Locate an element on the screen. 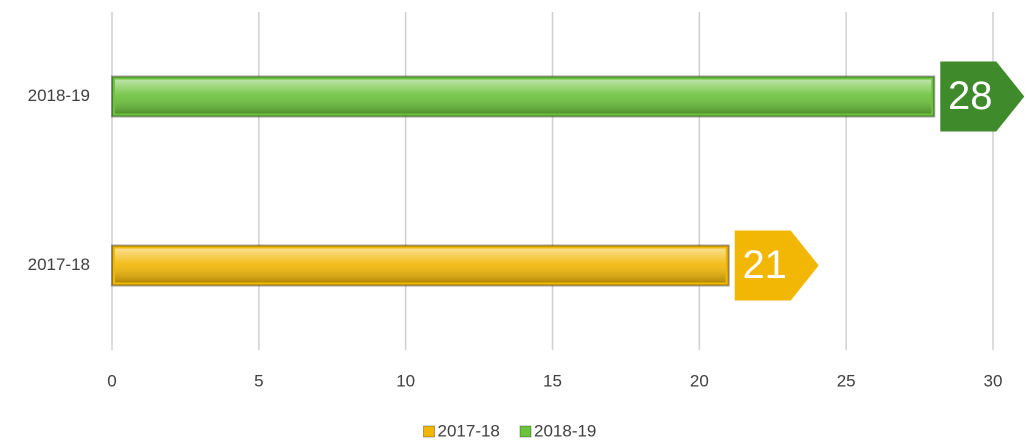 Image resolution: width=1026 pixels, height=444 pixels. x-tick-label: 0 is located at coordinates (111, 380).